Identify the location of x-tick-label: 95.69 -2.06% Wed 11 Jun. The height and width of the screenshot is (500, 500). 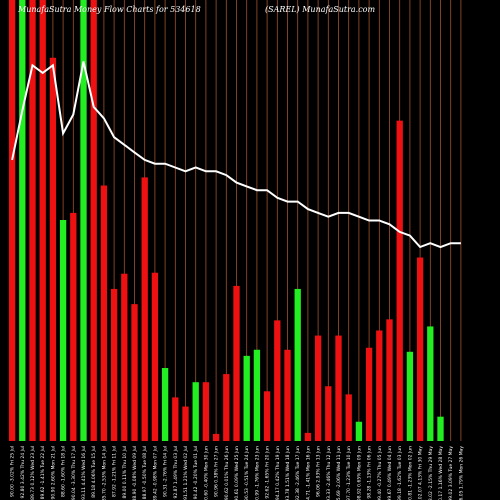
(339, 473).